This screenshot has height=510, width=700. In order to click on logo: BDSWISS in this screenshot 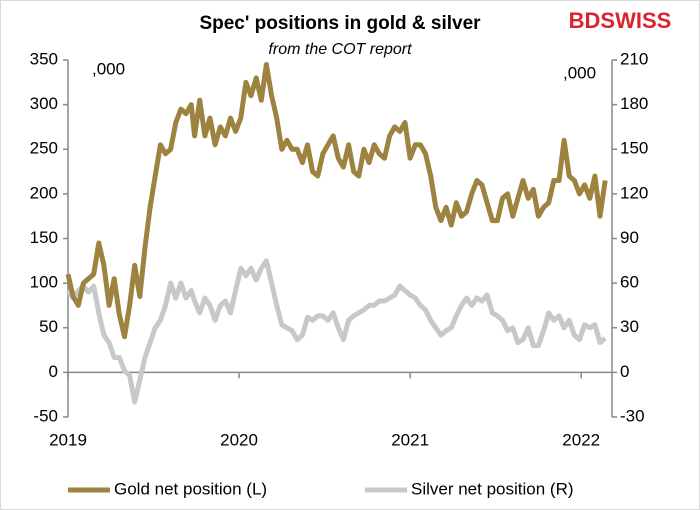, I will do `click(620, 20)`.